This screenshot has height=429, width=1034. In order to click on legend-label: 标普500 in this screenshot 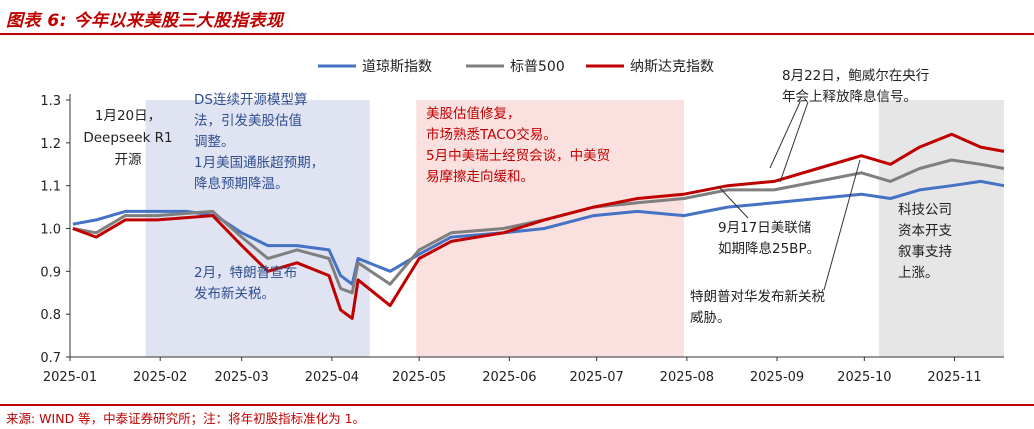, I will do `click(537, 67)`.